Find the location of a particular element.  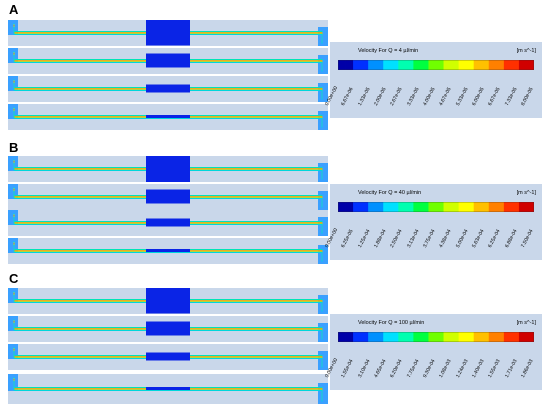

colorbar-tick-label: 6.67e-06 is located at coordinates (347, 96).